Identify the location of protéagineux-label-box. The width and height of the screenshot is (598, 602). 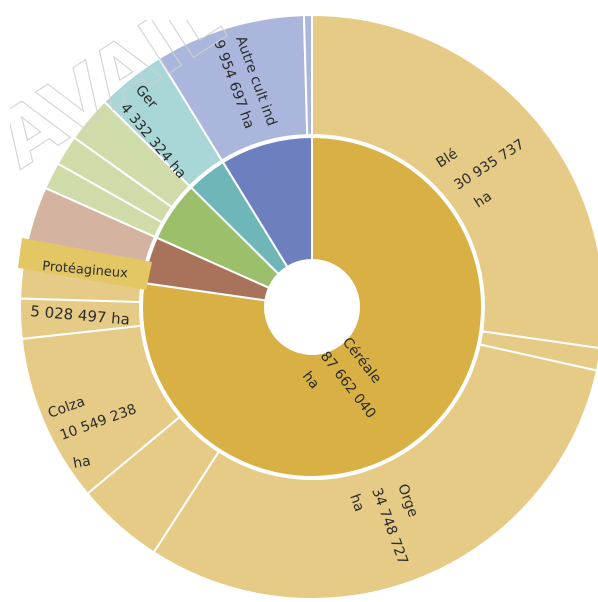
(85, 264).